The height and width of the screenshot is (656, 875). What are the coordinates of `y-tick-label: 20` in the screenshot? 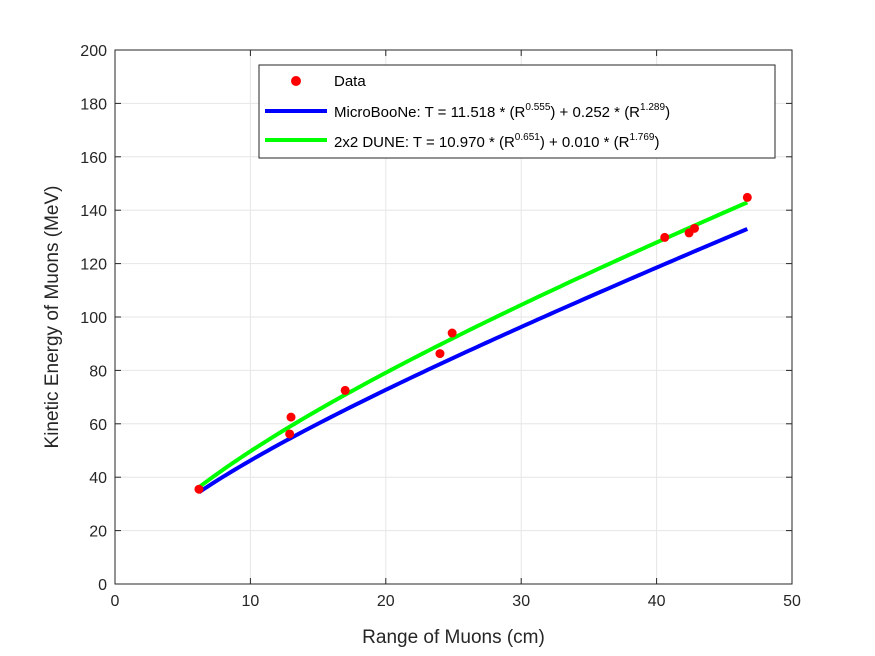 It's located at (98, 532).